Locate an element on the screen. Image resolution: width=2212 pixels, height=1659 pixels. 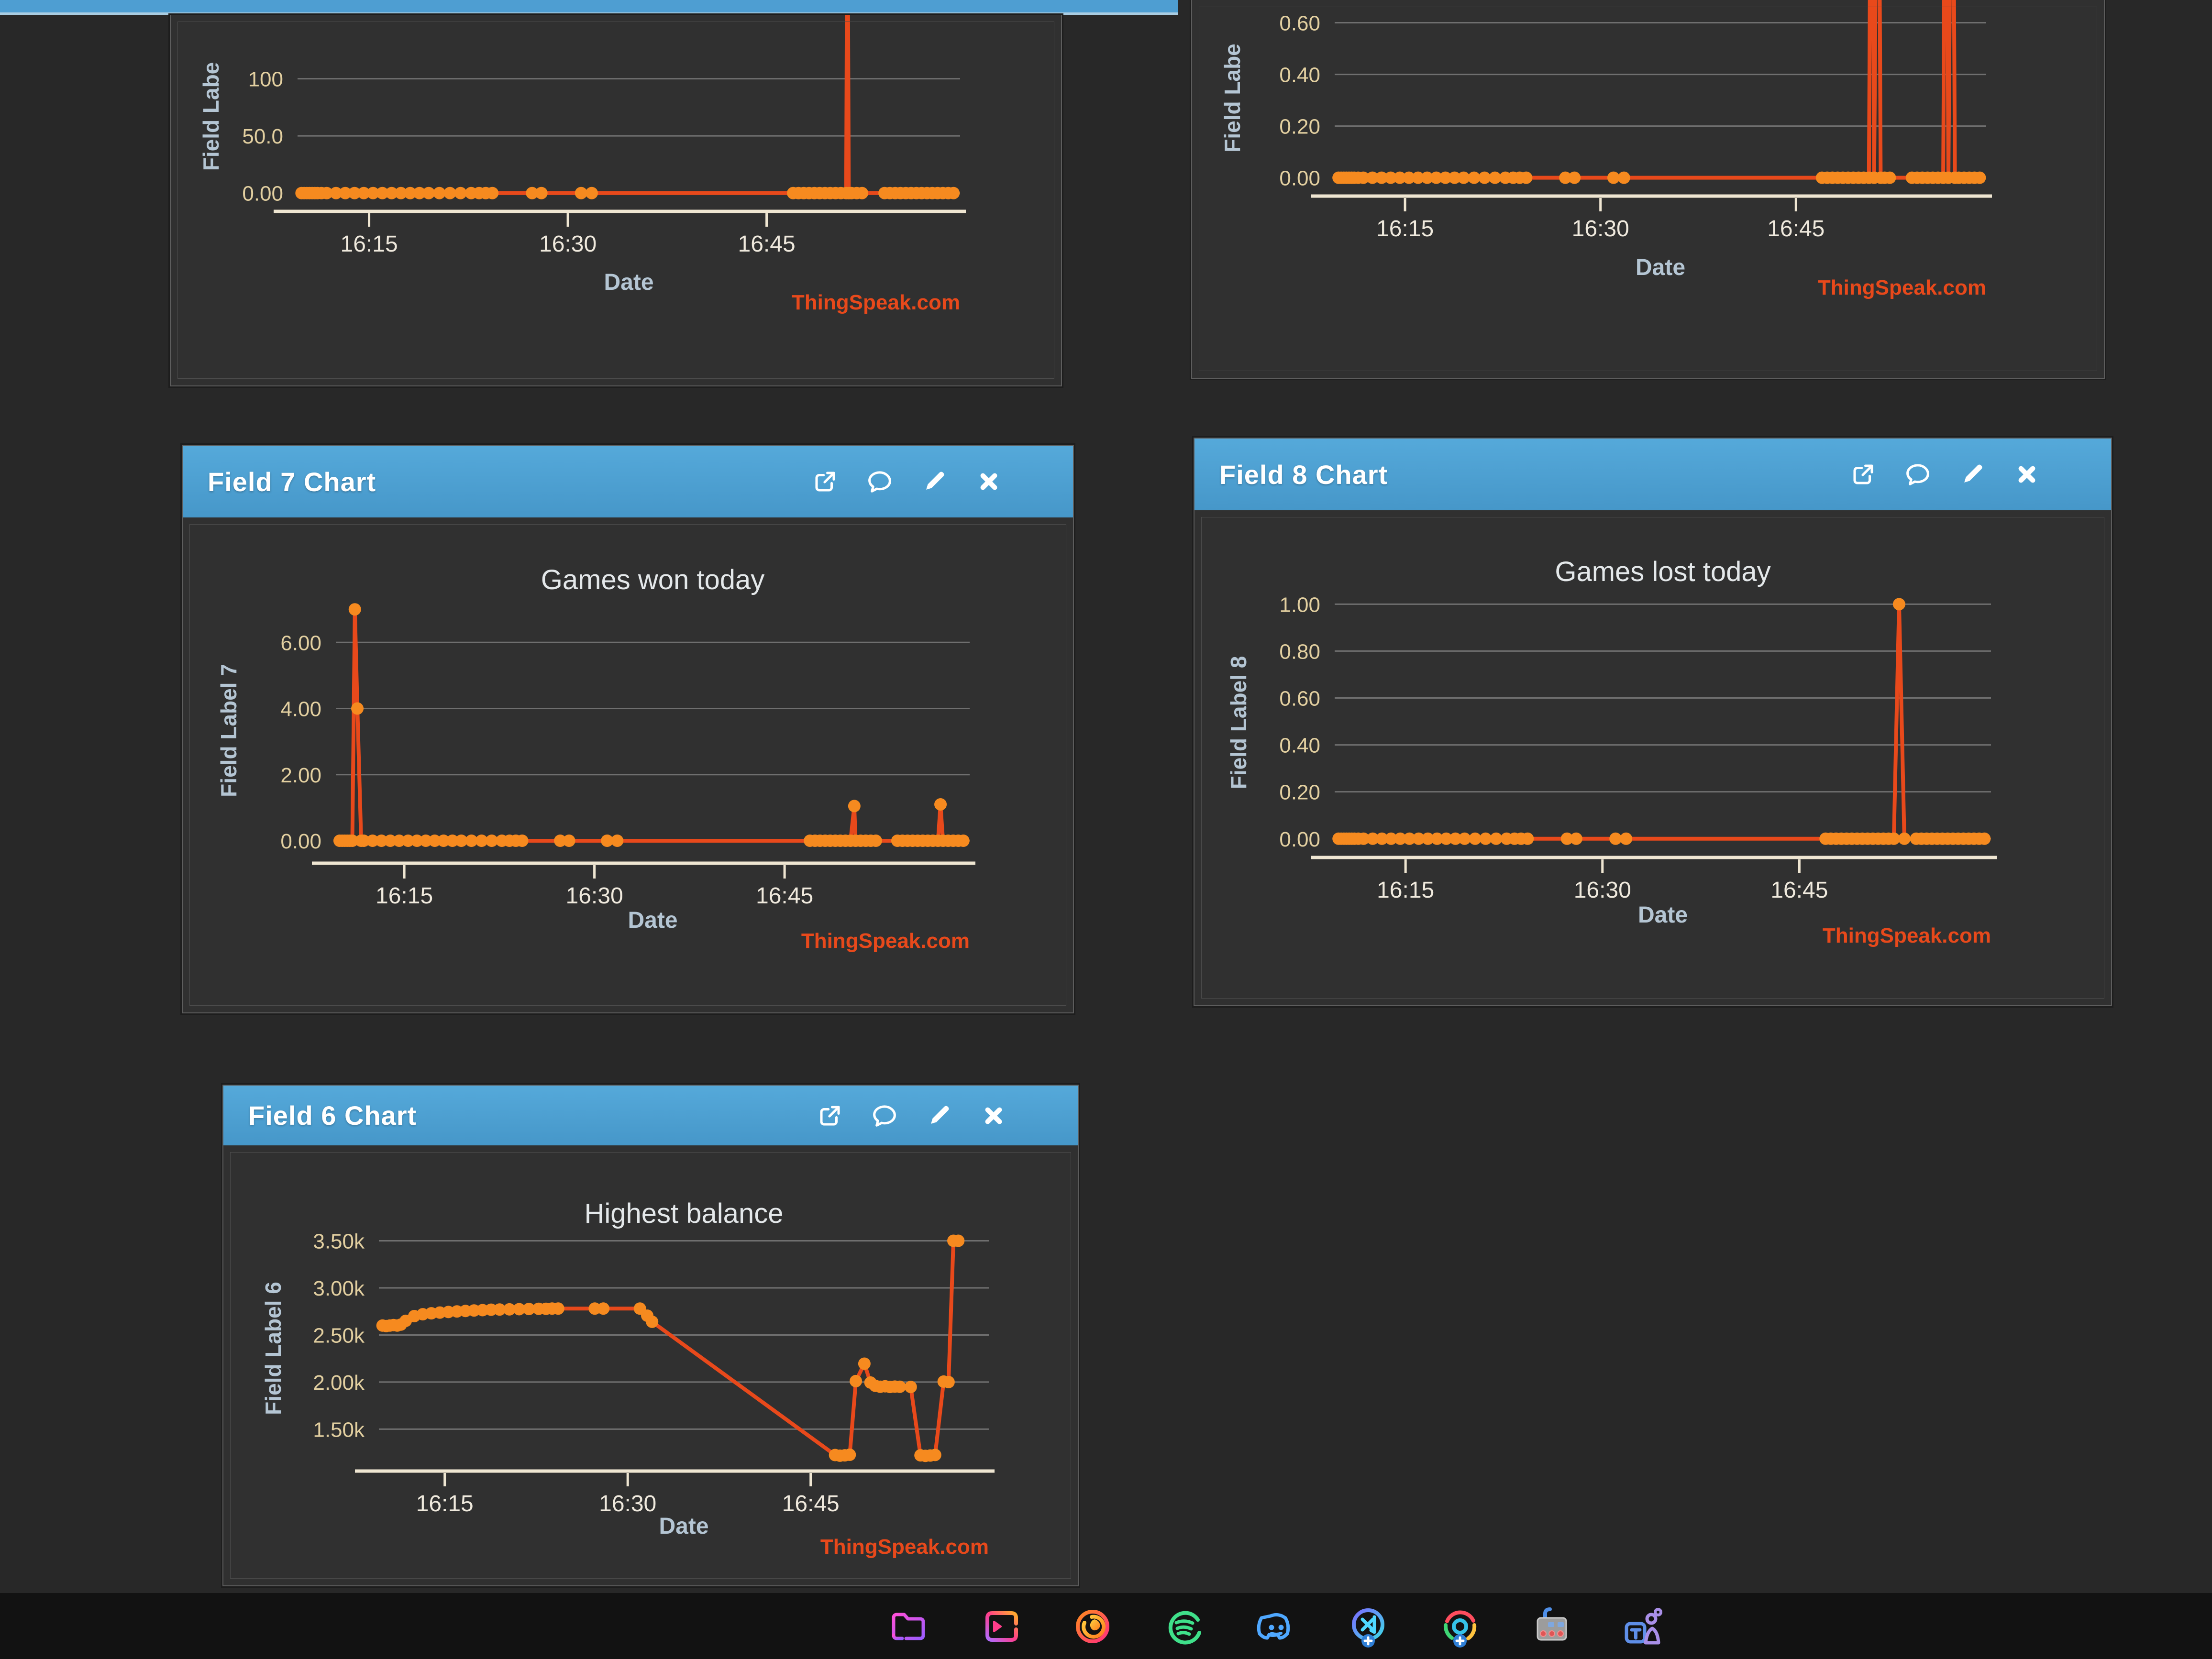
panel-header: Field 8 Chart is located at coordinates (1652, 474).